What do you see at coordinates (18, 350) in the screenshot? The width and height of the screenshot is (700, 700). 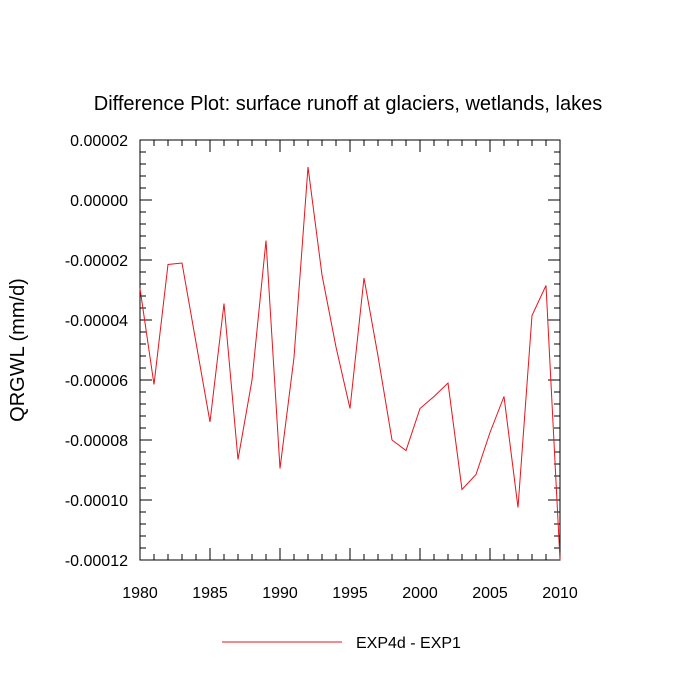 I see `y-axis-label: QRGWL (mm/d)` at bounding box center [18, 350].